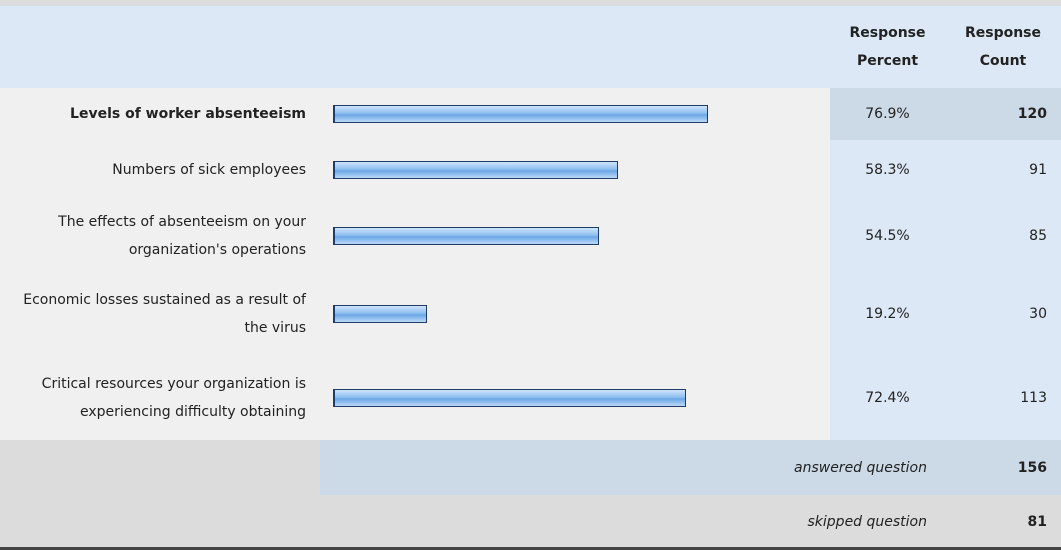 Image resolution: width=1061 pixels, height=550 pixels. I want to click on count-value: 85, so click(1038, 236).